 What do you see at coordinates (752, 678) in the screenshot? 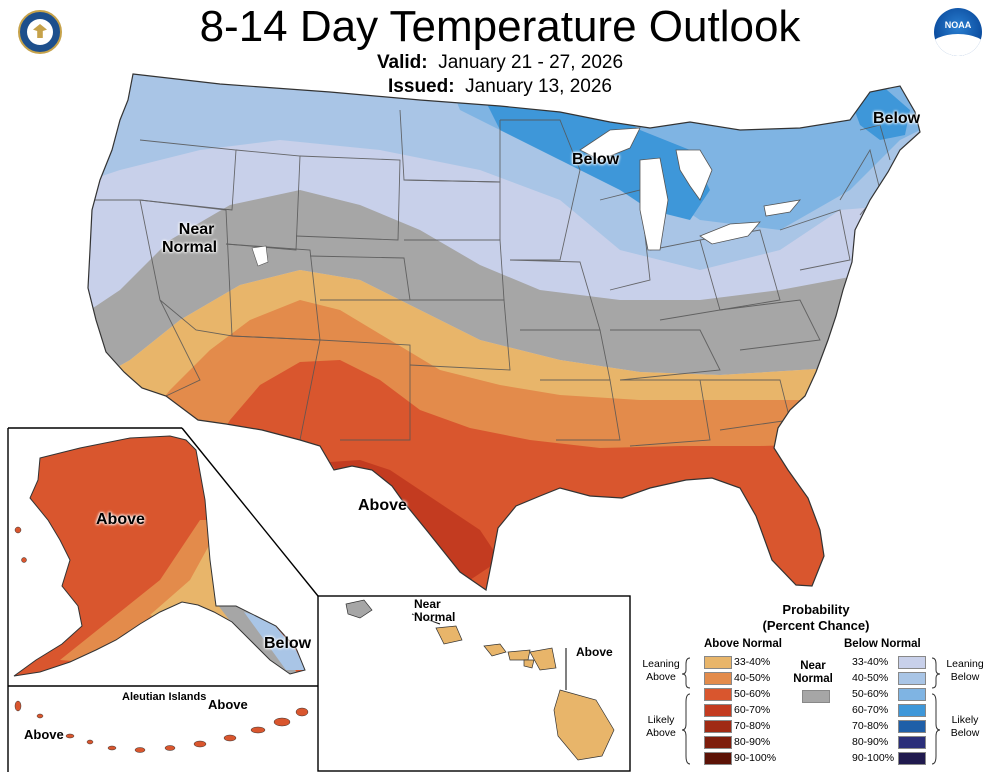
I see `legend-above-range: 40-50%` at bounding box center [752, 678].